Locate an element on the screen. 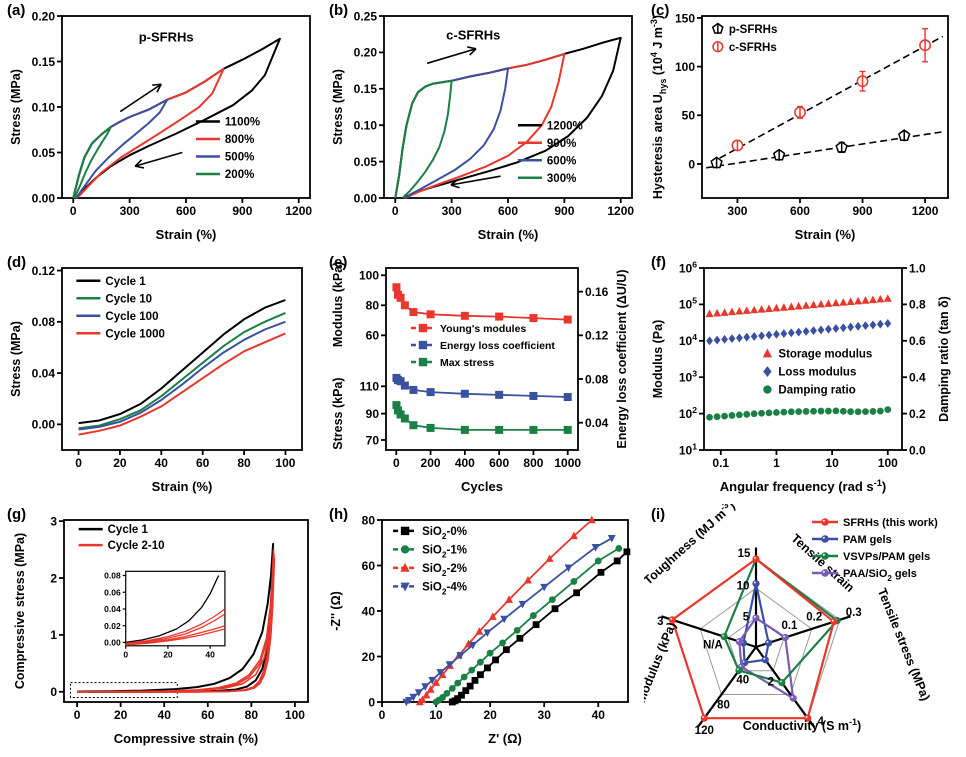 The height and width of the screenshot is (757, 966). svg-text: 300 is located at coordinates (130, 211).